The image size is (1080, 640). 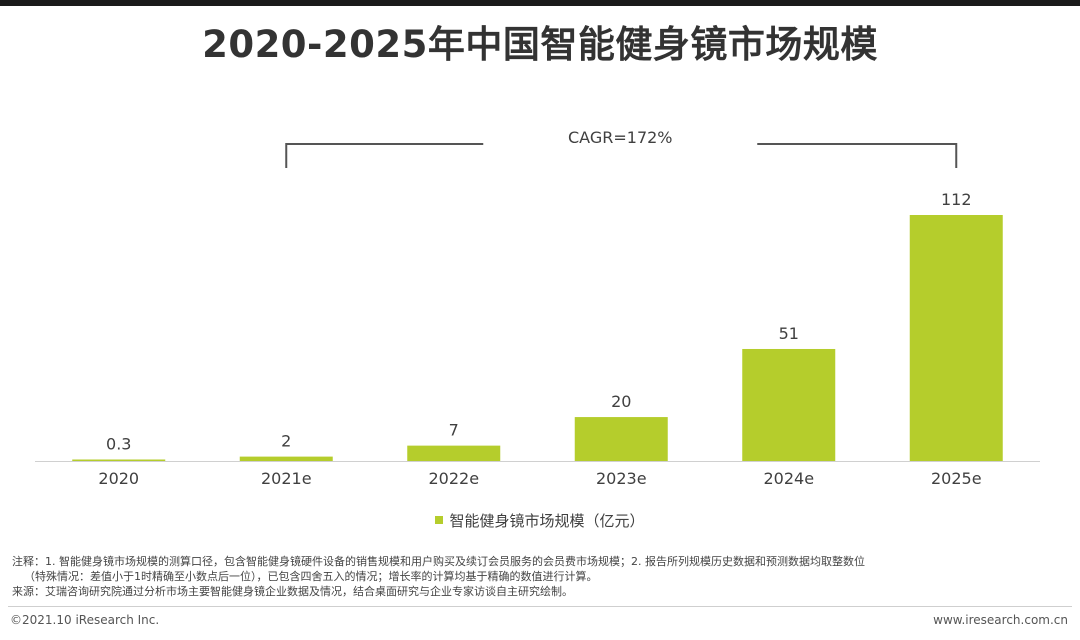 I want to click on bar-2020, so click(x=119, y=460).